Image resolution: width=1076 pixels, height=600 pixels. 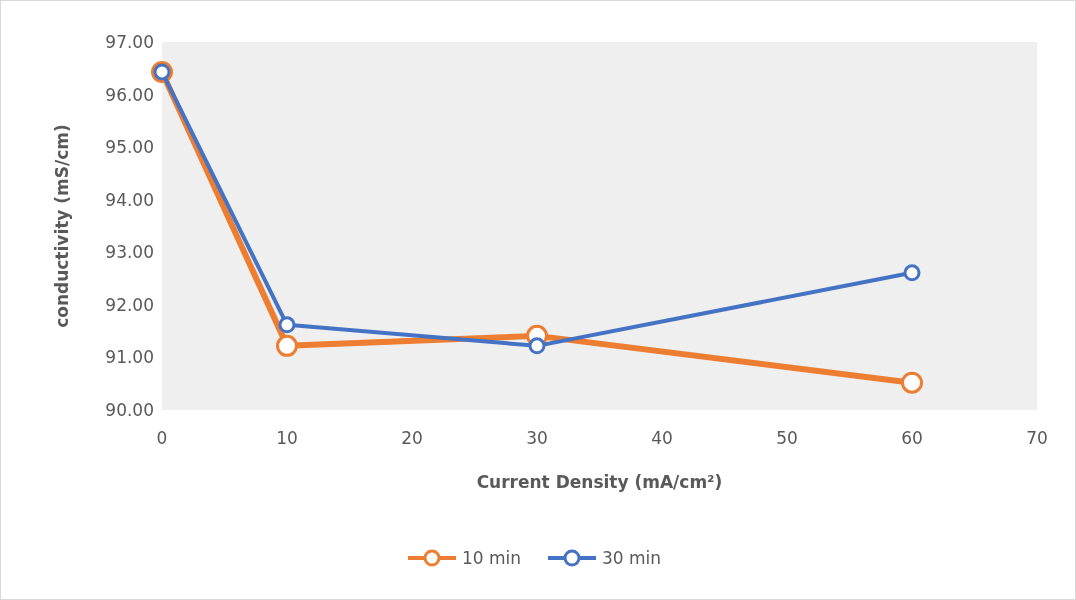 What do you see at coordinates (787, 438) in the screenshot?
I see `x-tick-label: 50` at bounding box center [787, 438].